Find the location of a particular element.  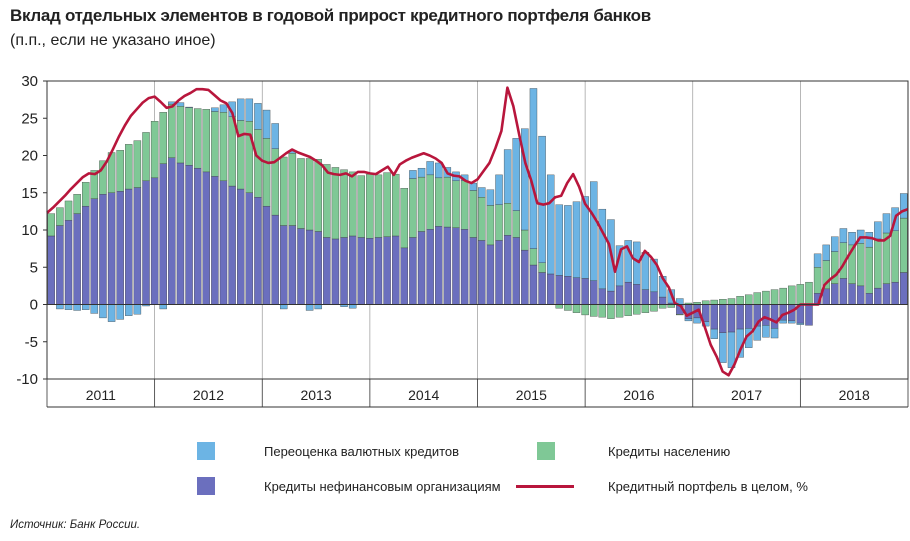

legend-label-revaluation: Переоценка валютных кредитов is located at coordinates (362, 451).